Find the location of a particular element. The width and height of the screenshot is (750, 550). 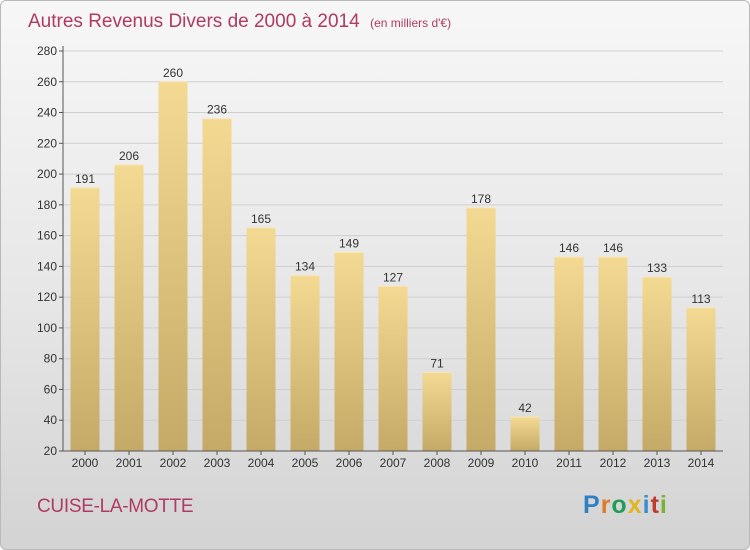

data-label: 134 is located at coordinates (305, 267).